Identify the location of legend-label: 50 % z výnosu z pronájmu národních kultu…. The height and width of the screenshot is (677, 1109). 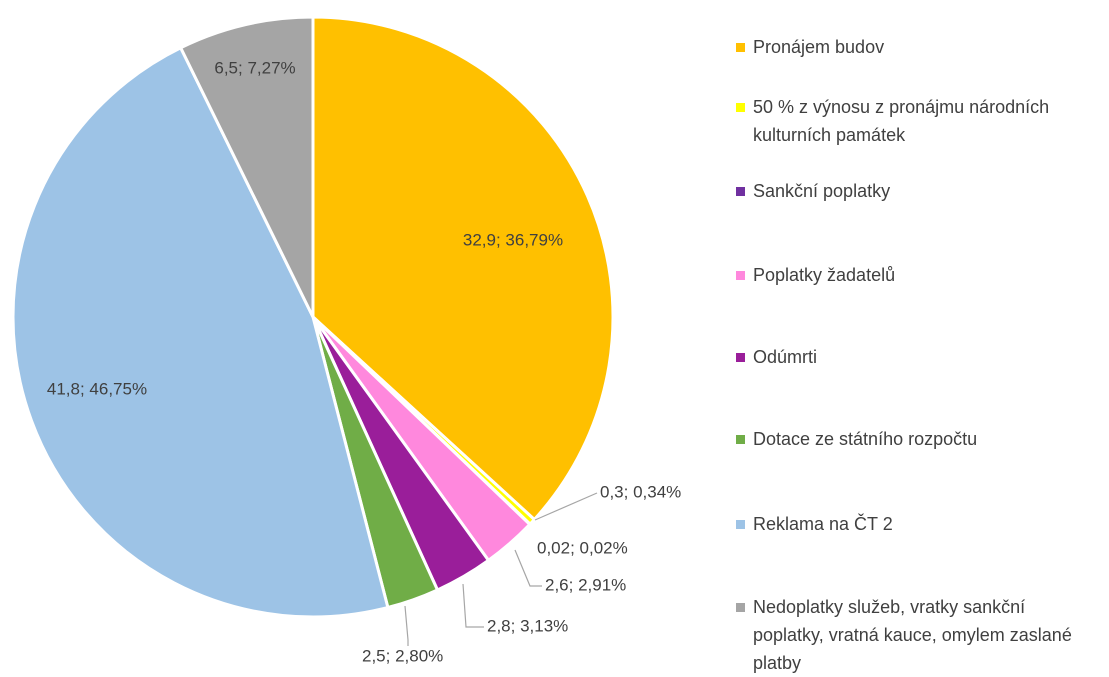
(901, 121).